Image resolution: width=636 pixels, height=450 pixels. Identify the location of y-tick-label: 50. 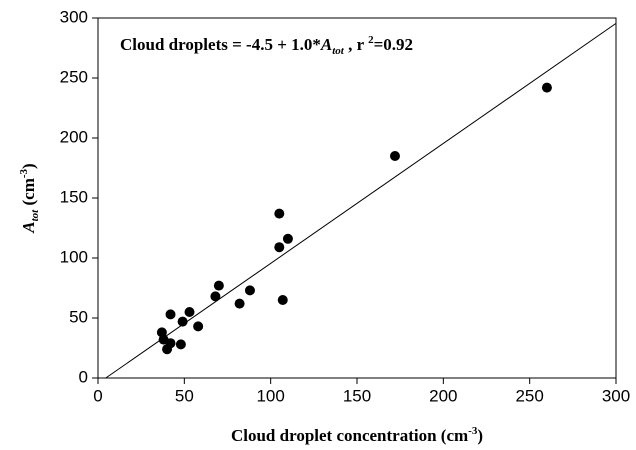
(78, 316).